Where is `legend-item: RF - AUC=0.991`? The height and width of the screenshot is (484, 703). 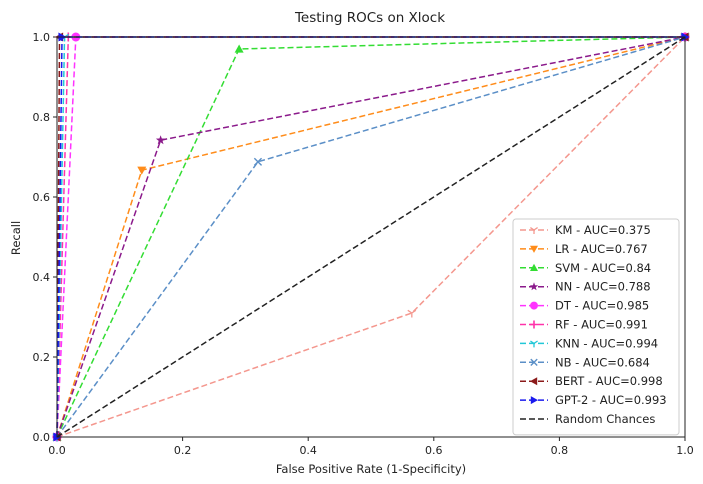
legend-item: RF - AUC=0.991 is located at coordinates (584, 325).